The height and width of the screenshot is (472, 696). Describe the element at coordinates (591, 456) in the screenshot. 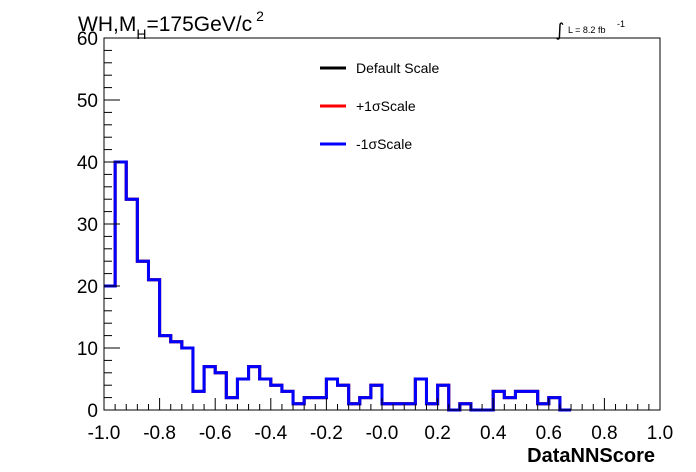

I see `x-axis-label: DataNNScore` at that location.